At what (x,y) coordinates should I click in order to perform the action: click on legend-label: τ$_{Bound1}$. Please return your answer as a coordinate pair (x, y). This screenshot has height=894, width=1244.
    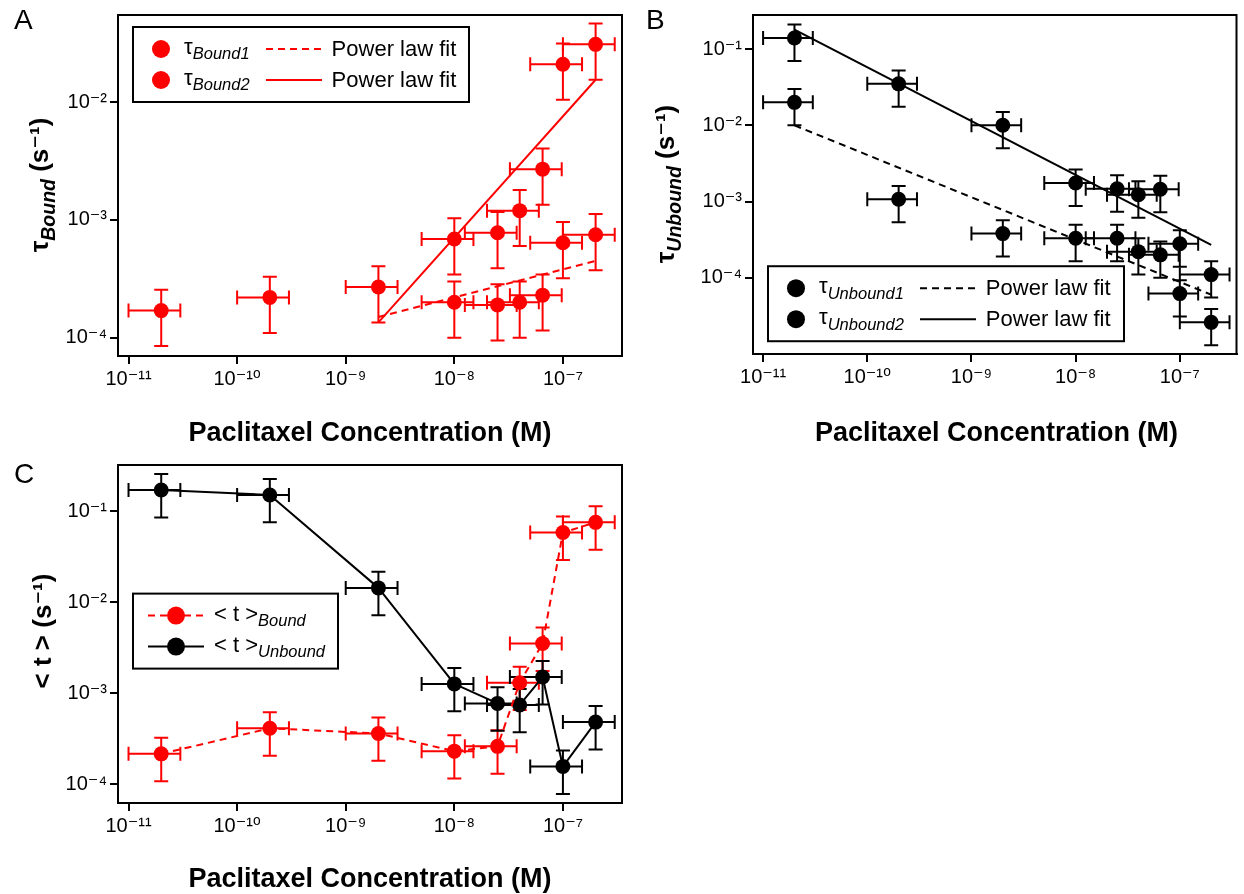
    Looking at the image, I should click on (217, 49).